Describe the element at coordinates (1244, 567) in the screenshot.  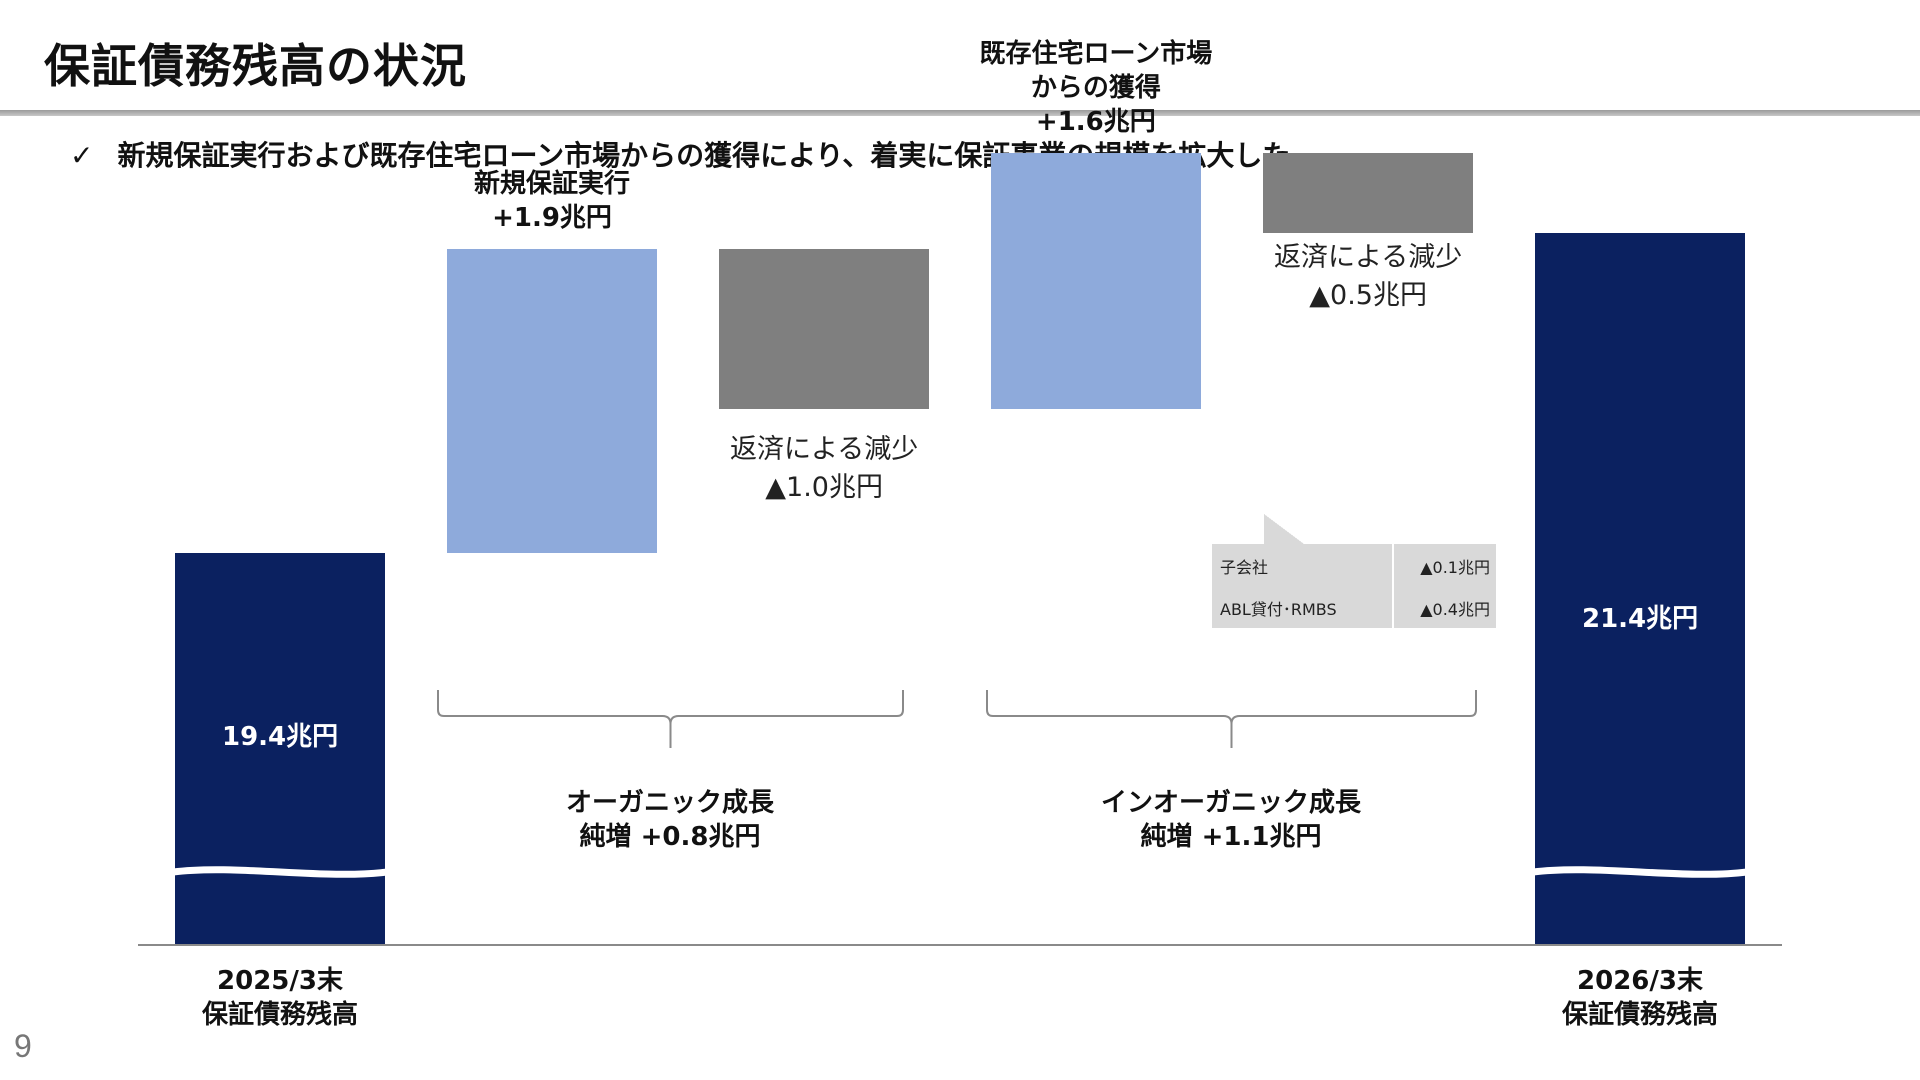
I see `breakdown-name: 子会社` at that location.